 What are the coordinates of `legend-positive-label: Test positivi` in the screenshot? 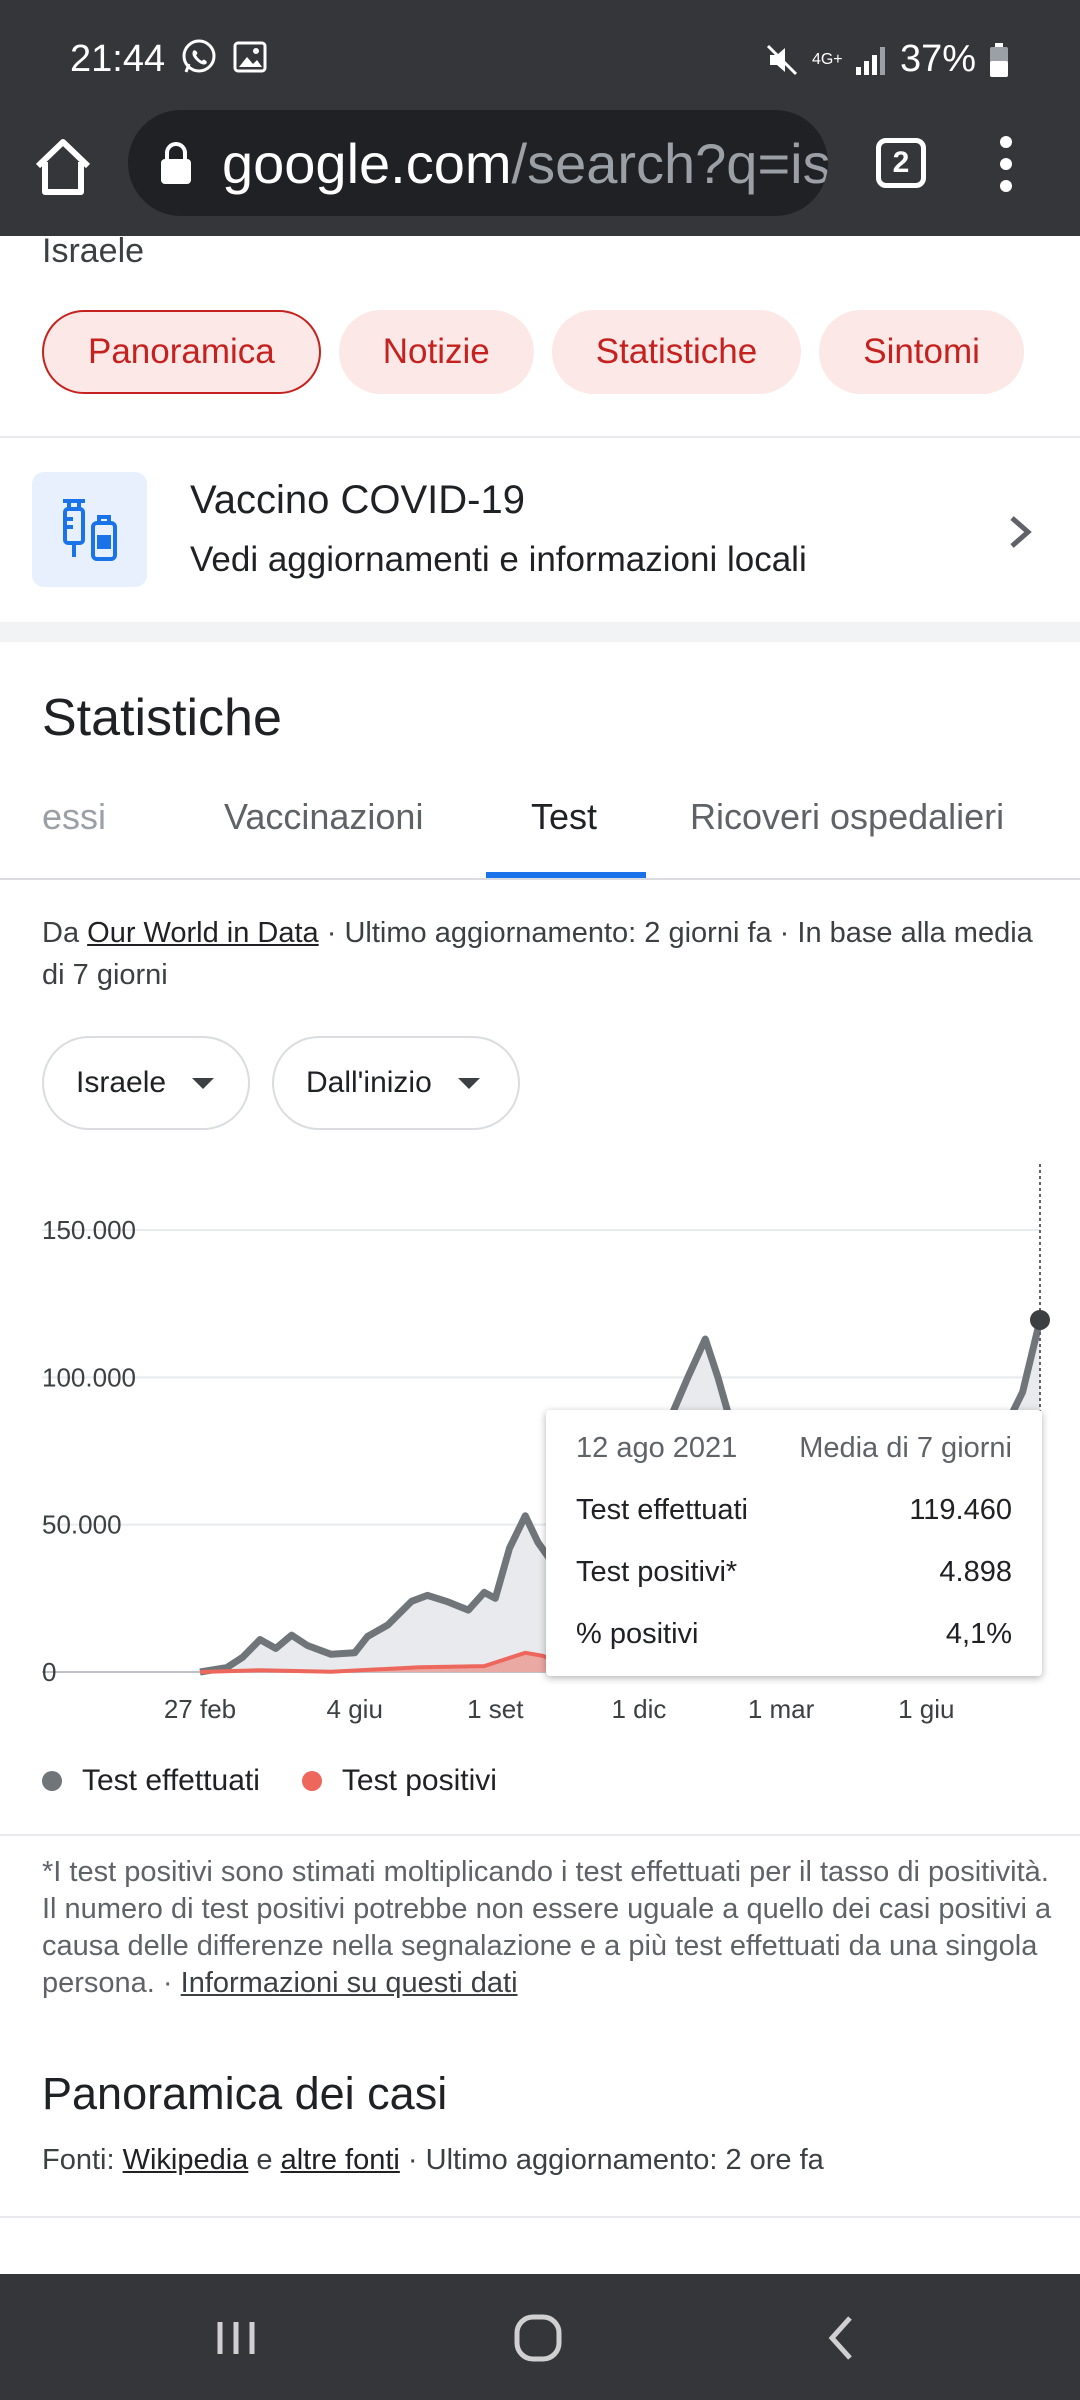 It's located at (419, 1780).